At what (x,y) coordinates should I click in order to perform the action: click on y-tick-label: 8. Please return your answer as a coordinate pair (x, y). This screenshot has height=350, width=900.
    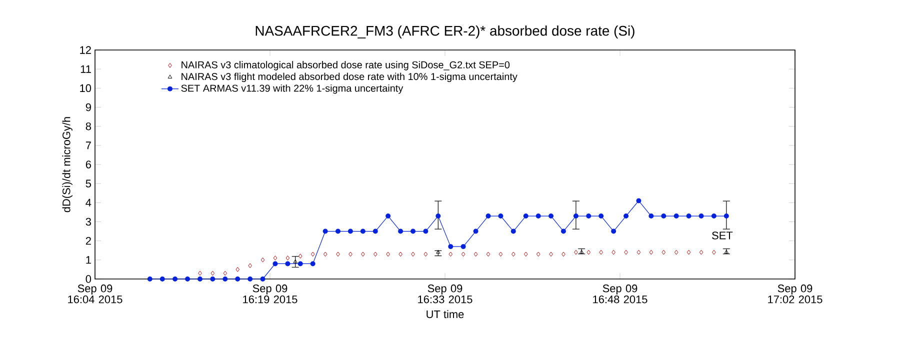
    Looking at the image, I should click on (88, 126).